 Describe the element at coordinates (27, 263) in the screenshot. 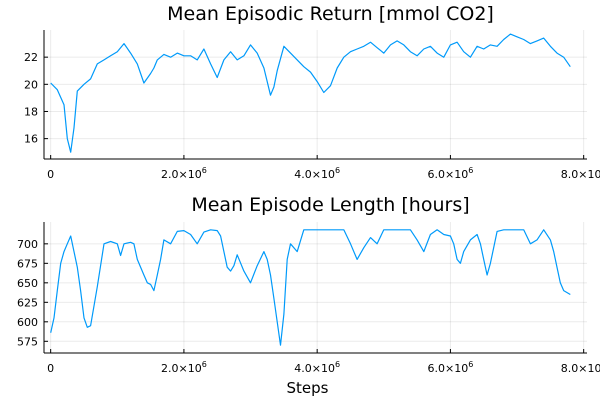

I see `y-tick-label: 675` at that location.